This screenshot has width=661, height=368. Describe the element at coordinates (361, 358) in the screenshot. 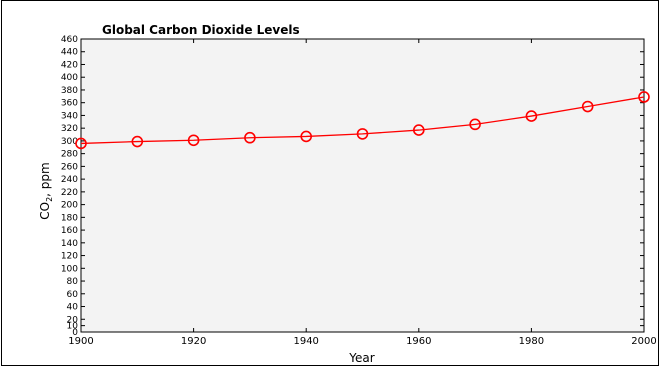

I see `x-axis-title: Year` at that location.